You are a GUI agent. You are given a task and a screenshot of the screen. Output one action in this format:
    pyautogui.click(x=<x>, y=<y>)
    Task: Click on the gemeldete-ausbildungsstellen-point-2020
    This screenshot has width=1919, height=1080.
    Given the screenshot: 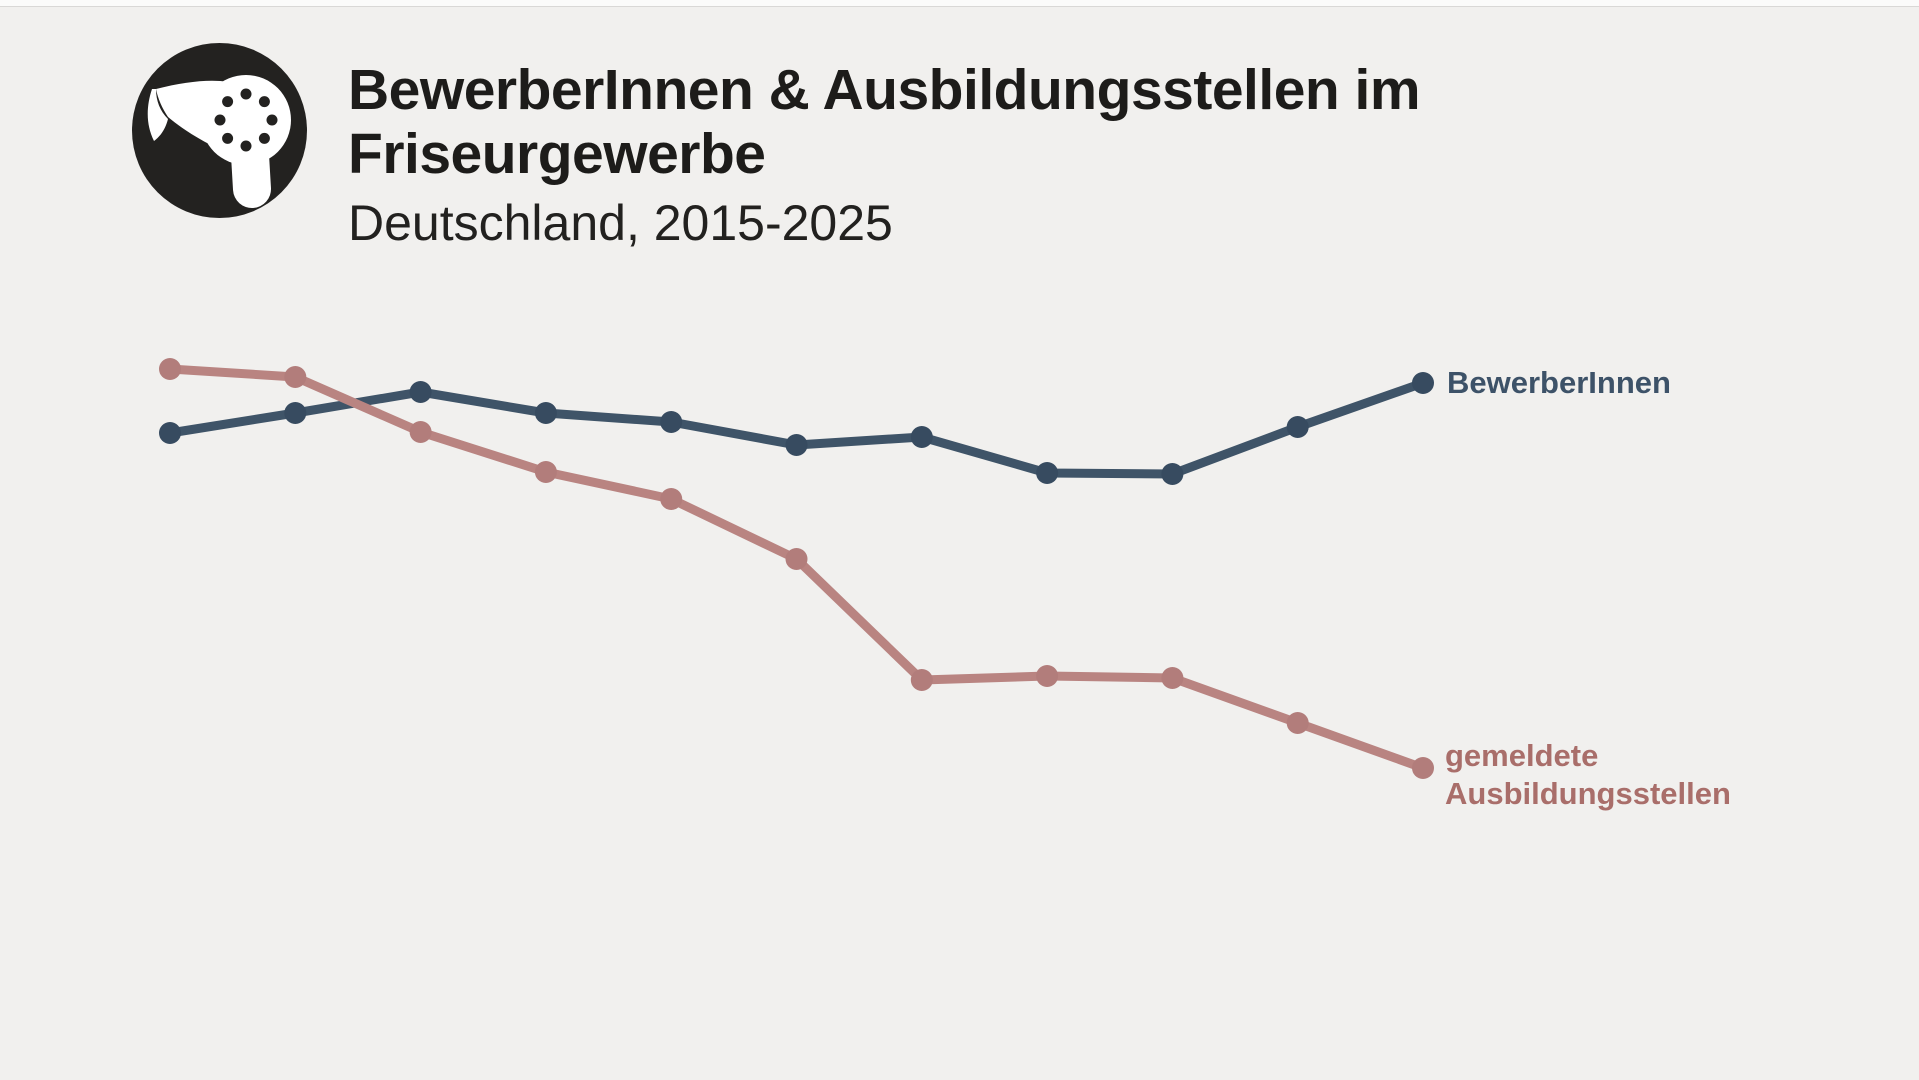 What is the action you would take?
    pyautogui.click(x=796, y=559)
    